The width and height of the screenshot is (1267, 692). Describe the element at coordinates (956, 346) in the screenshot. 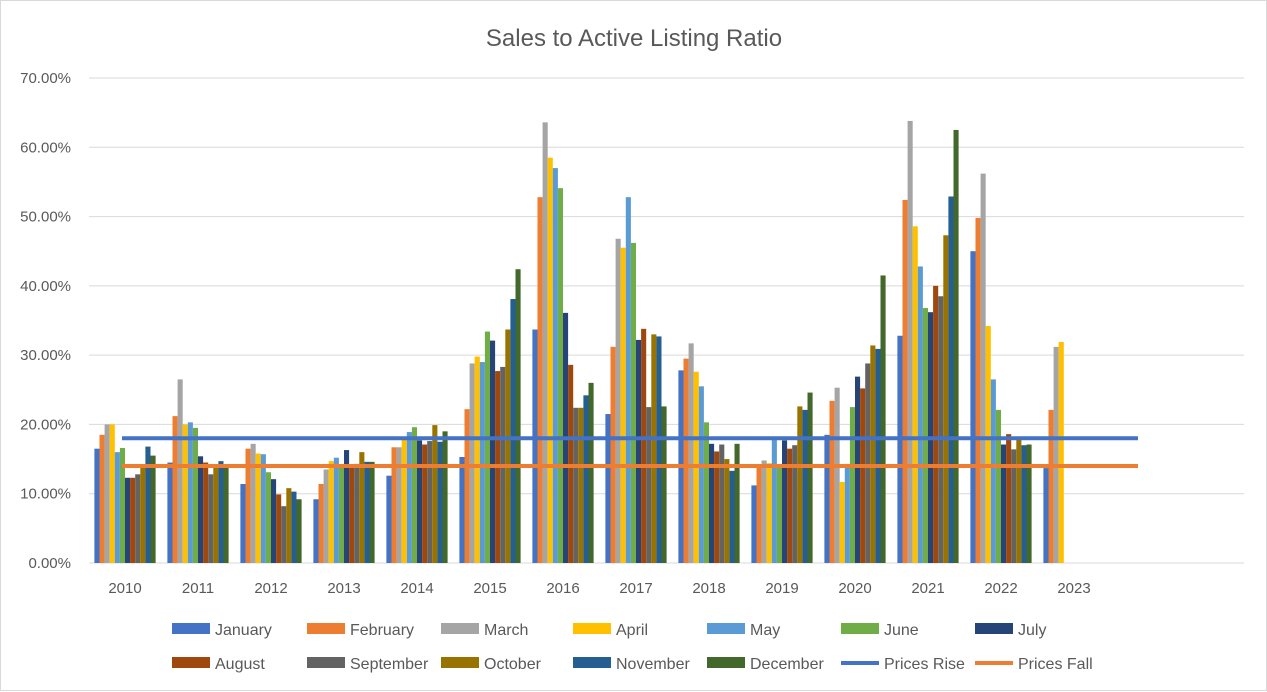

I see `bar-december-2021` at that location.